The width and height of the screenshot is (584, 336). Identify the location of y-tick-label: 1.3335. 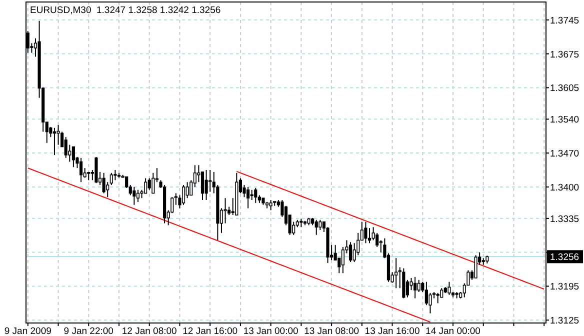
(565, 219).